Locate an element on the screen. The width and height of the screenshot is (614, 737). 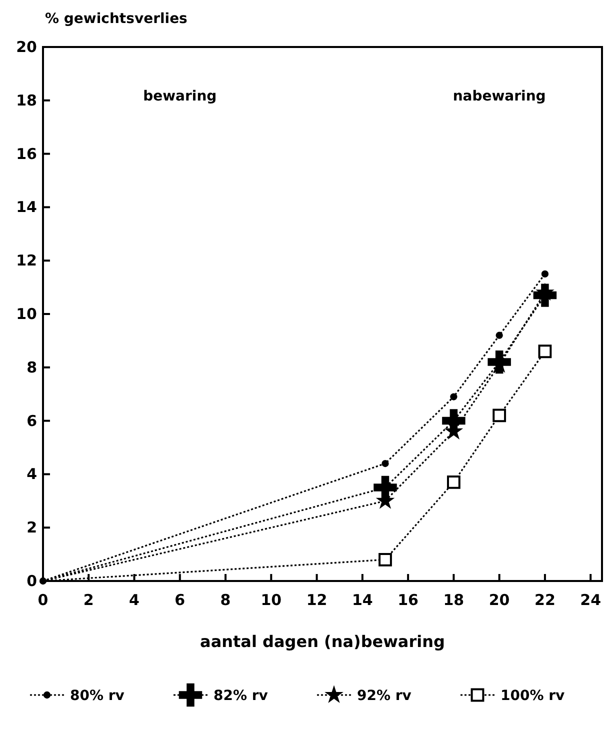
legend-label: 80% rv is located at coordinates (97, 696).